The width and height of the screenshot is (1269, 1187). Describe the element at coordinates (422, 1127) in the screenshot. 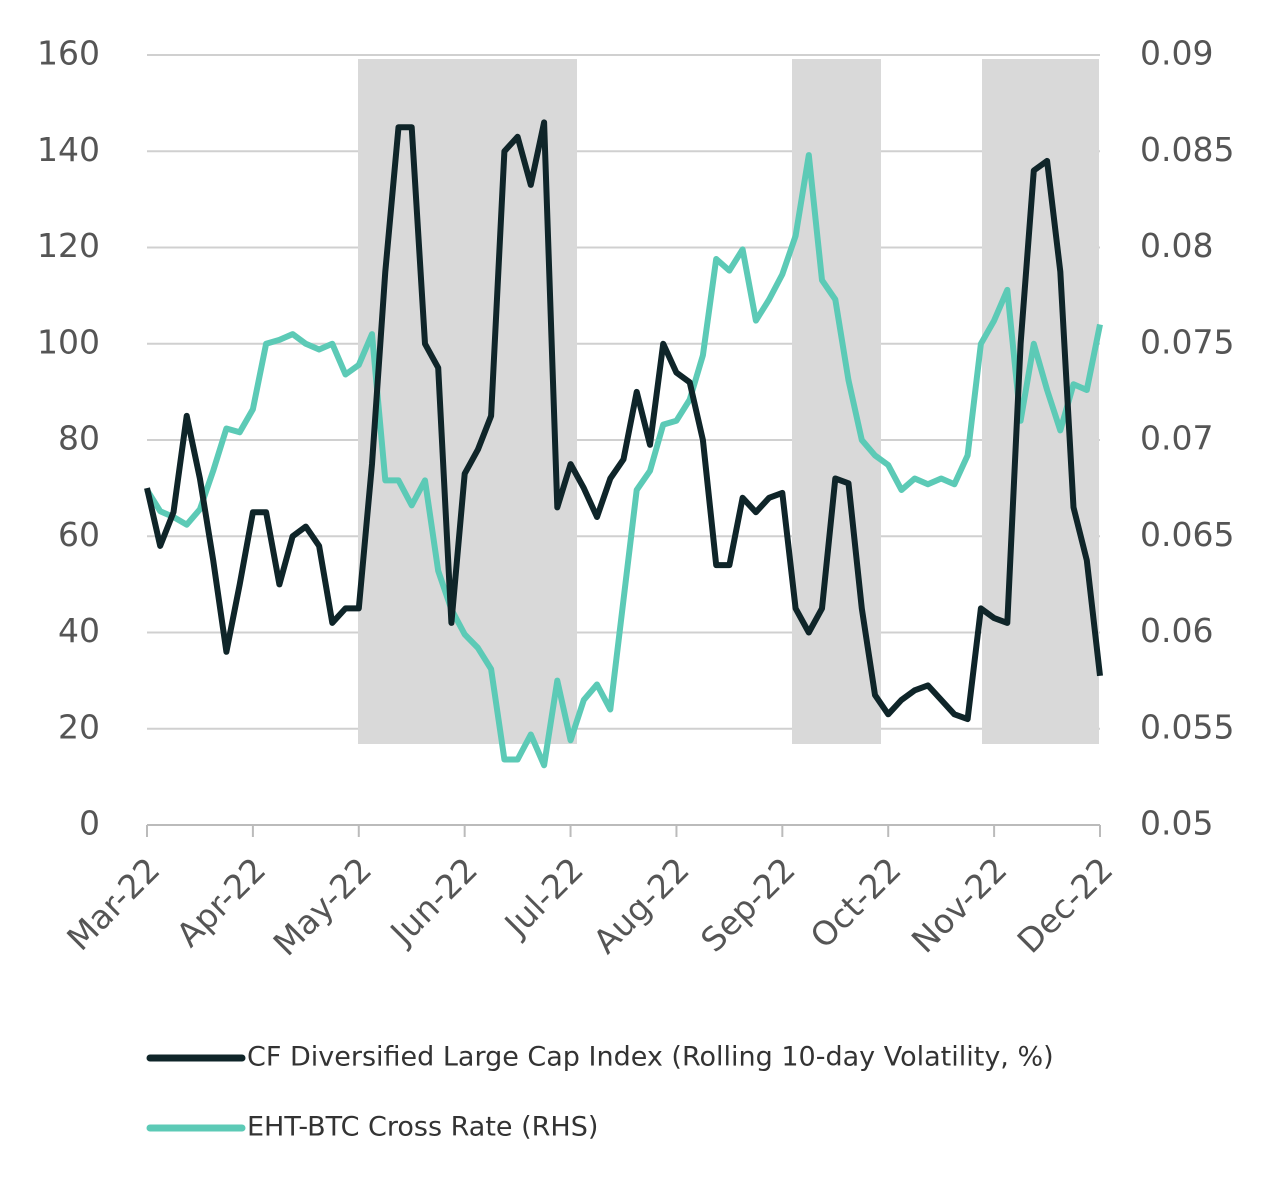

I see `legend-label: EHT-BTC Cross Rate (RHS)` at that location.